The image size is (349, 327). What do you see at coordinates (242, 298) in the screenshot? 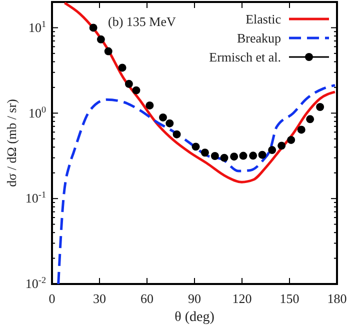
I see `x-tick-label: 120` at bounding box center [242, 298].